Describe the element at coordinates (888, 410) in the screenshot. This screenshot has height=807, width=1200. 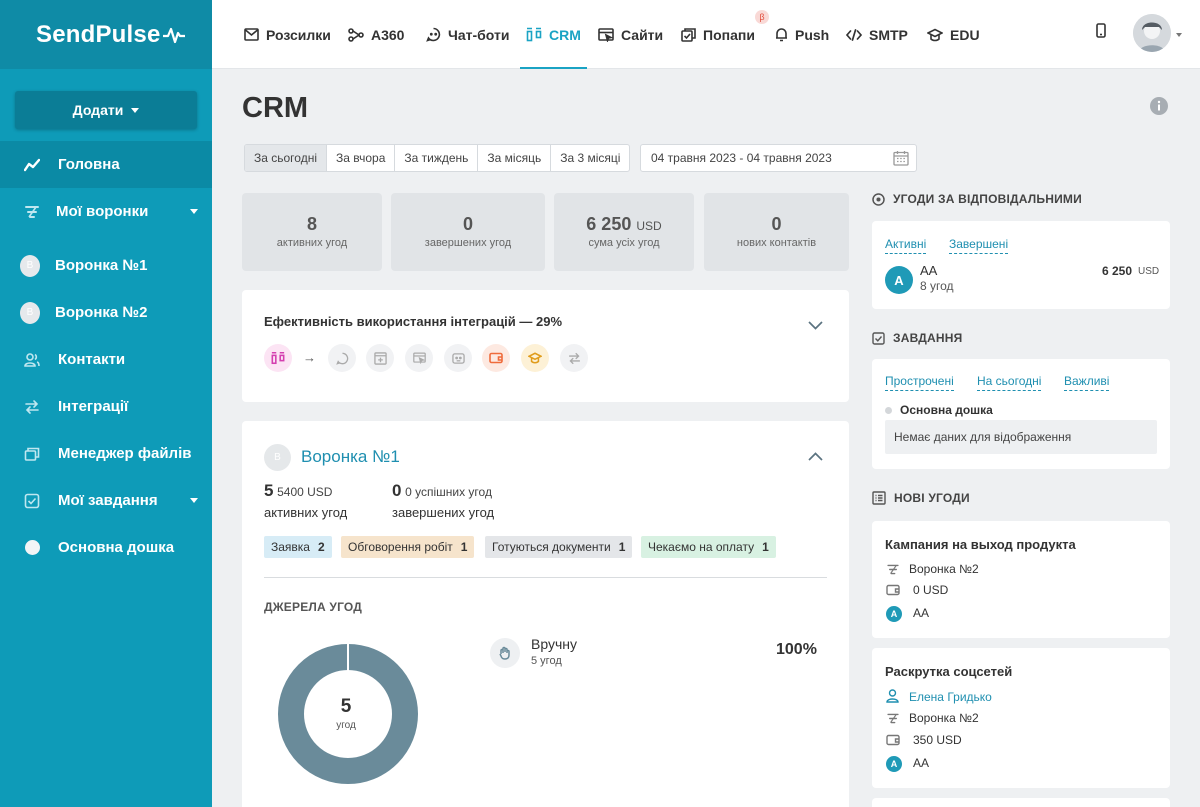
I see `board-dot-icon` at that location.